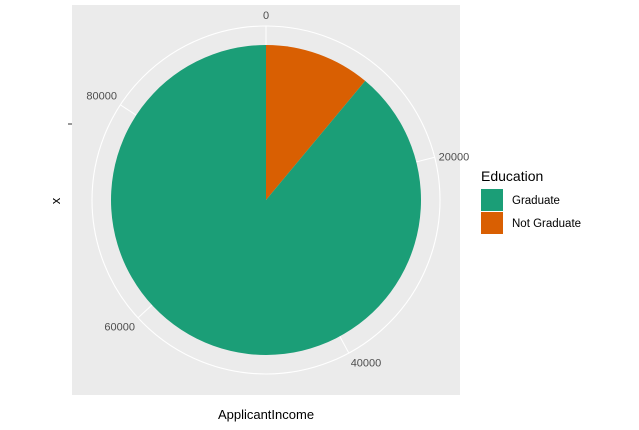 The image size is (639, 430). I want to click on theta-tick-label: 60000, so click(119, 328).